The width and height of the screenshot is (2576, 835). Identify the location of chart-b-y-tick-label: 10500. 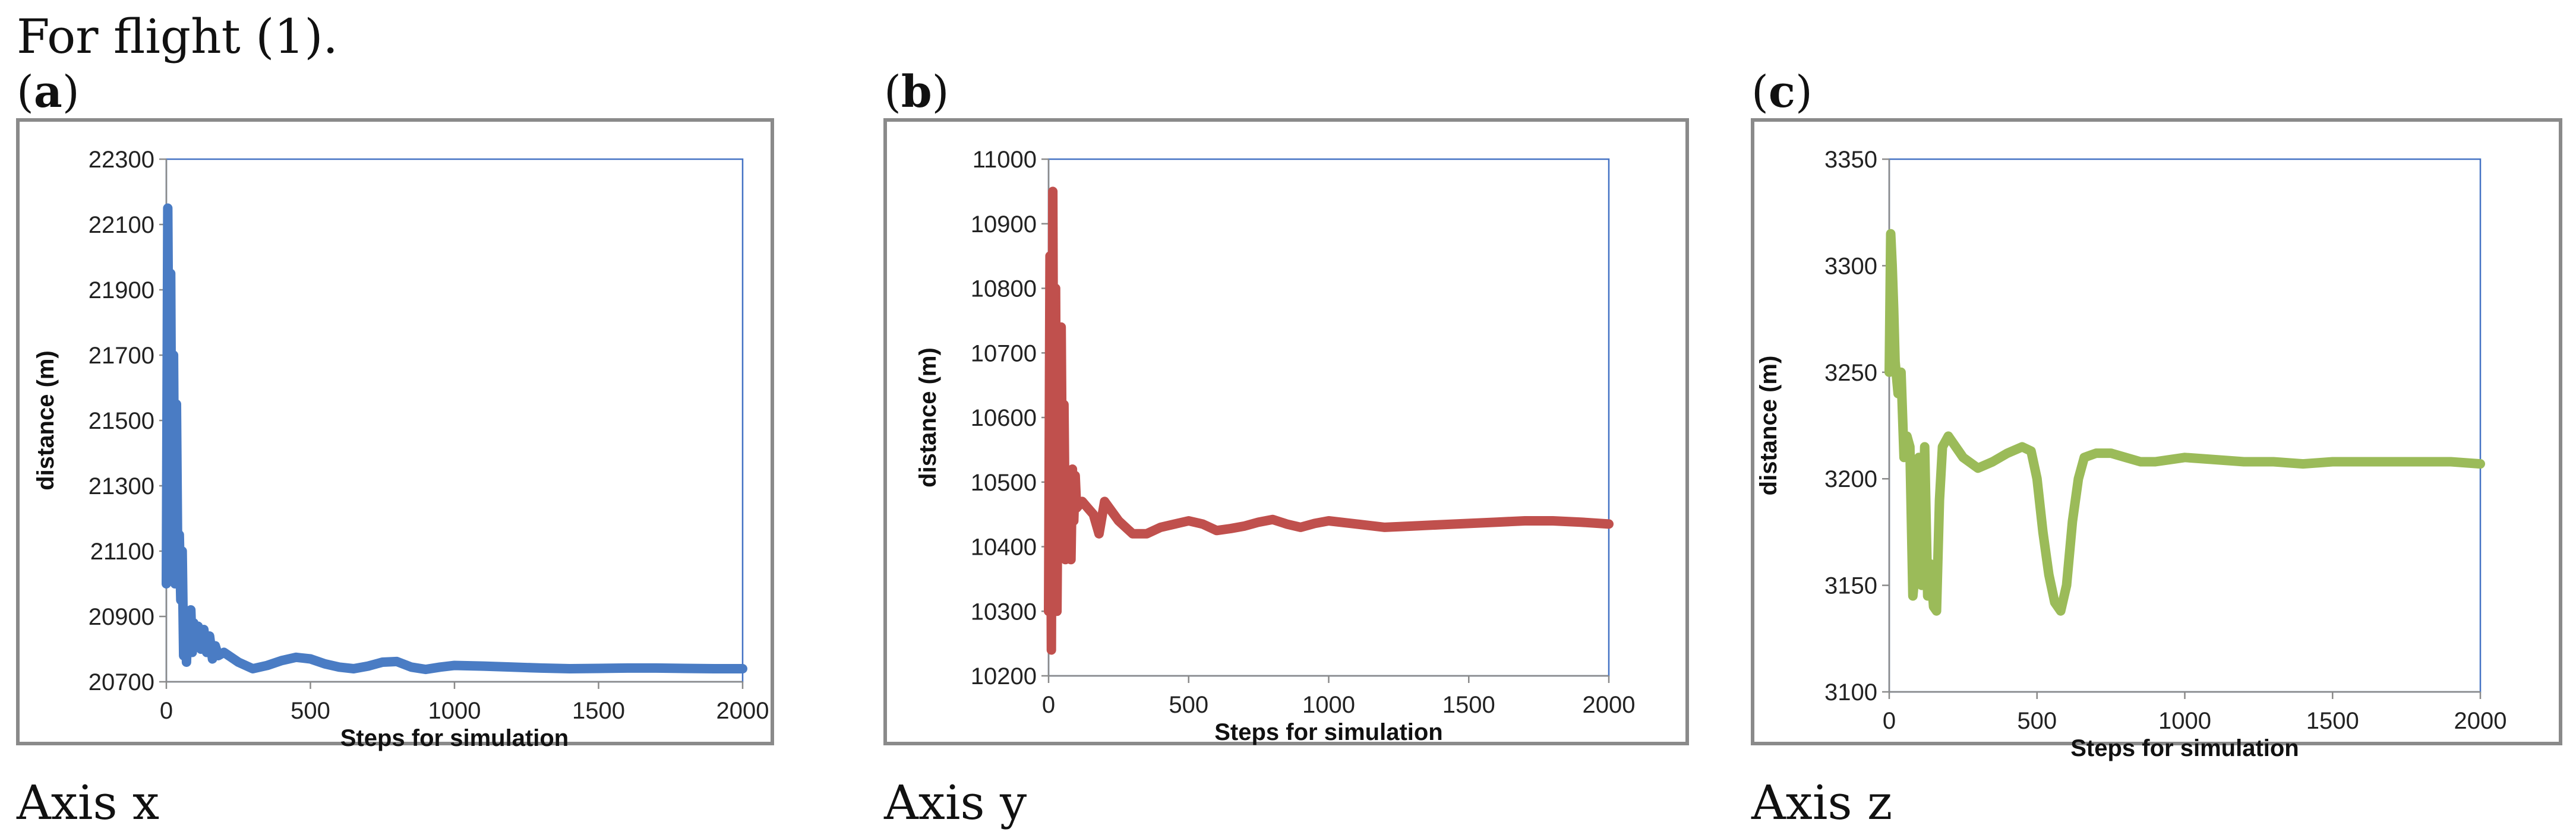
(1004, 483).